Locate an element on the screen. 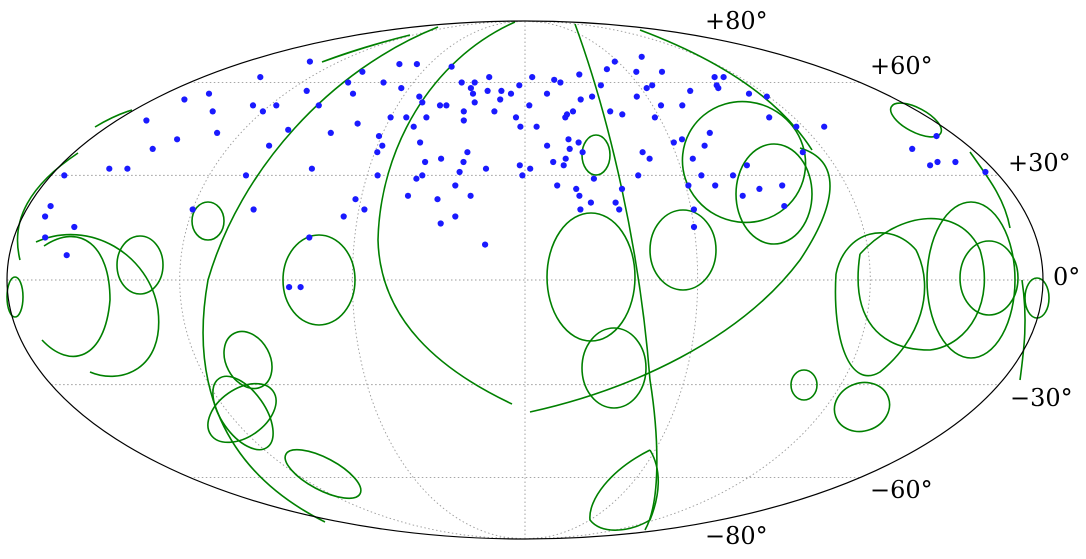  lat-tick-label: −80° is located at coordinates (736, 536).